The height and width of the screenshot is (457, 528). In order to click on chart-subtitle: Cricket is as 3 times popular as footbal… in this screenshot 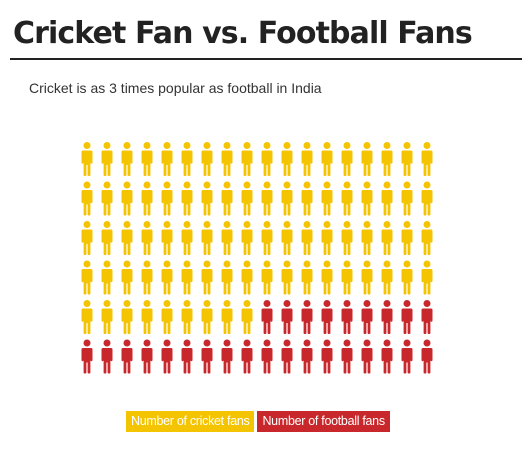, I will do `click(175, 88)`.